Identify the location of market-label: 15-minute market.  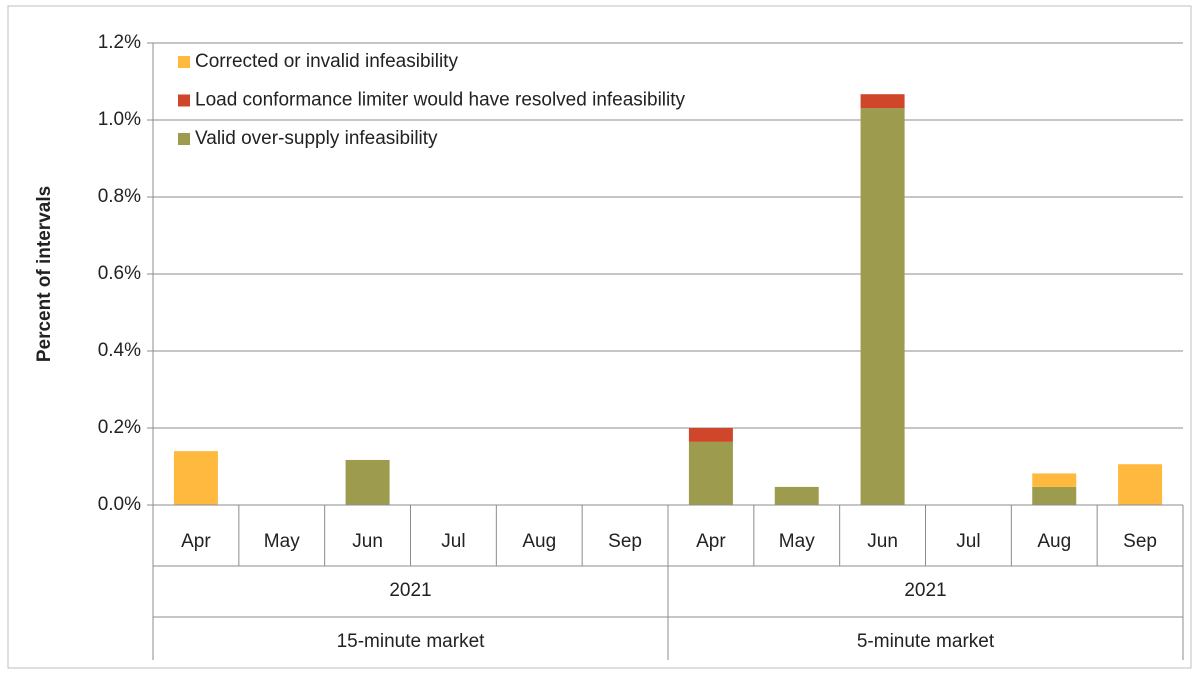
(411, 641).